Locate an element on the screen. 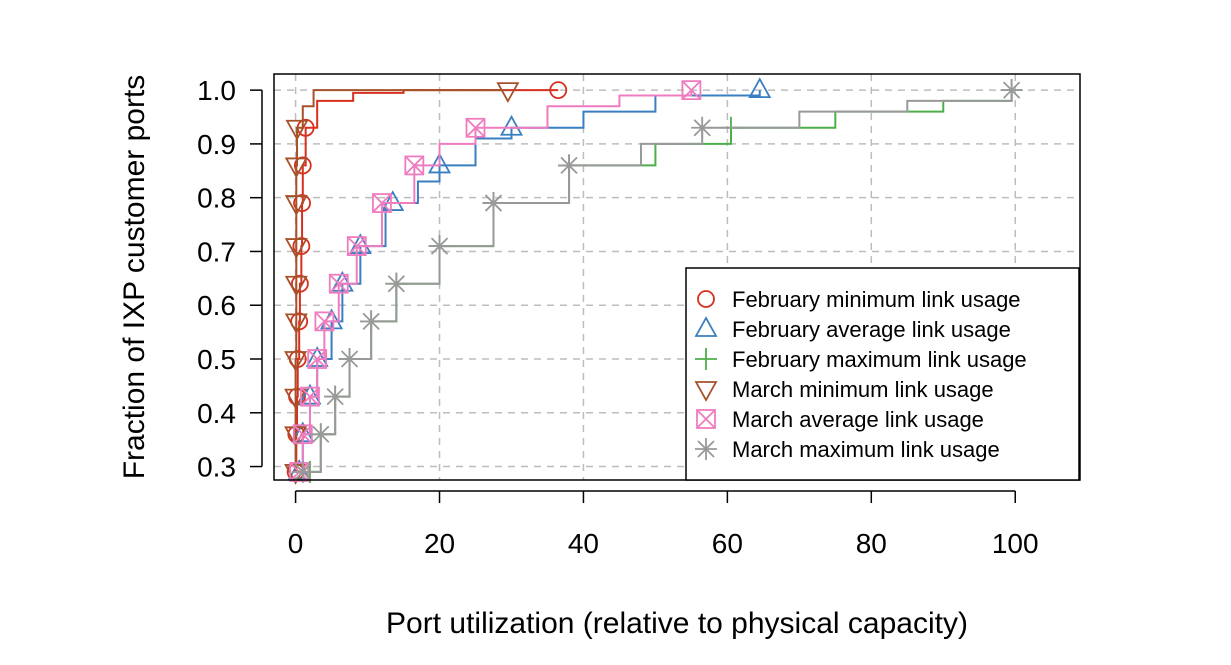 The height and width of the screenshot is (665, 1231). legend-label: February maximum link usage is located at coordinates (879, 359).